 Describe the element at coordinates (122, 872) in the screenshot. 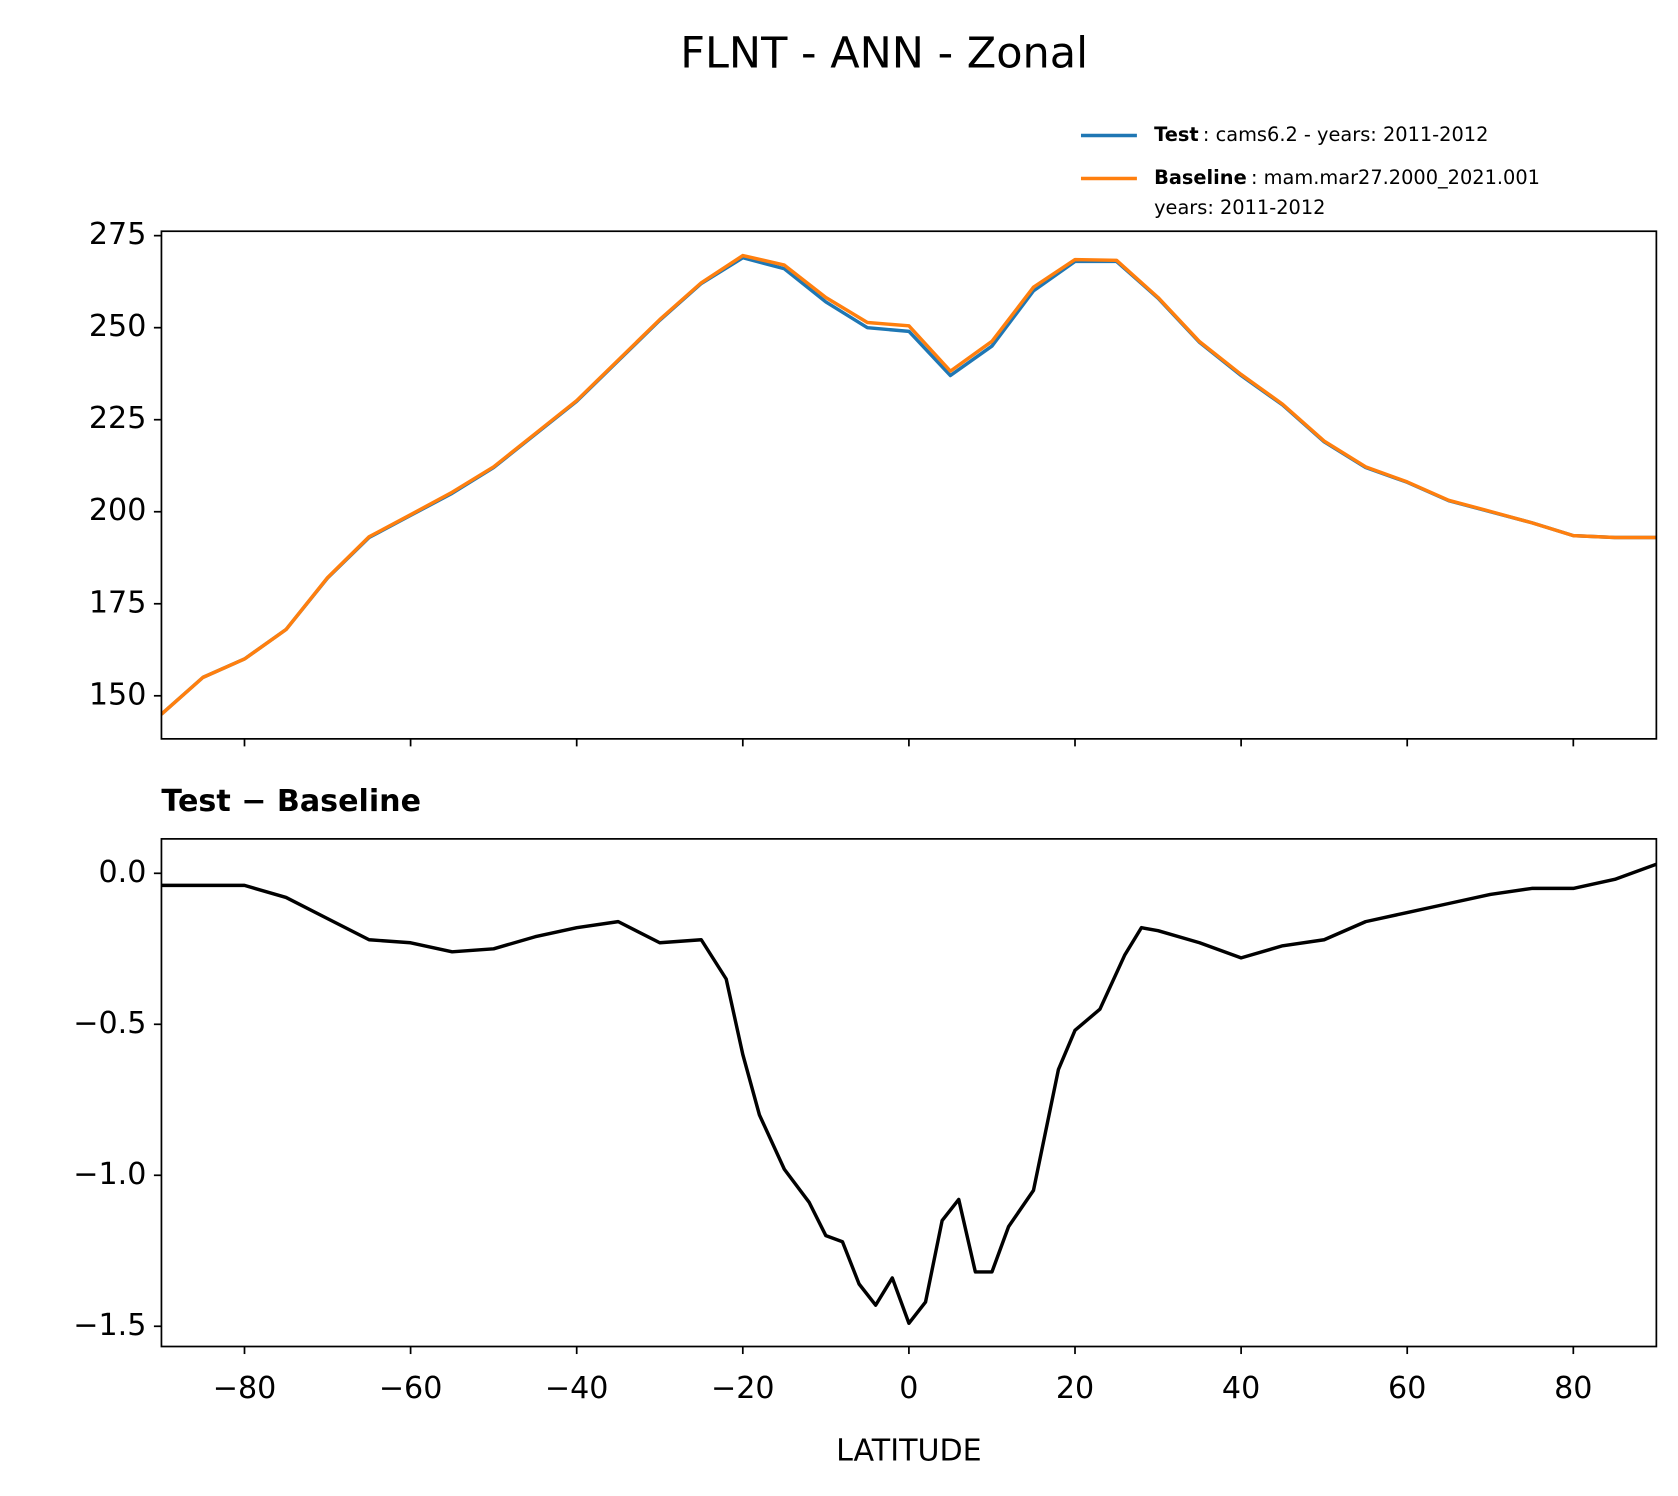

I see `y-tick-label: 0.0` at that location.